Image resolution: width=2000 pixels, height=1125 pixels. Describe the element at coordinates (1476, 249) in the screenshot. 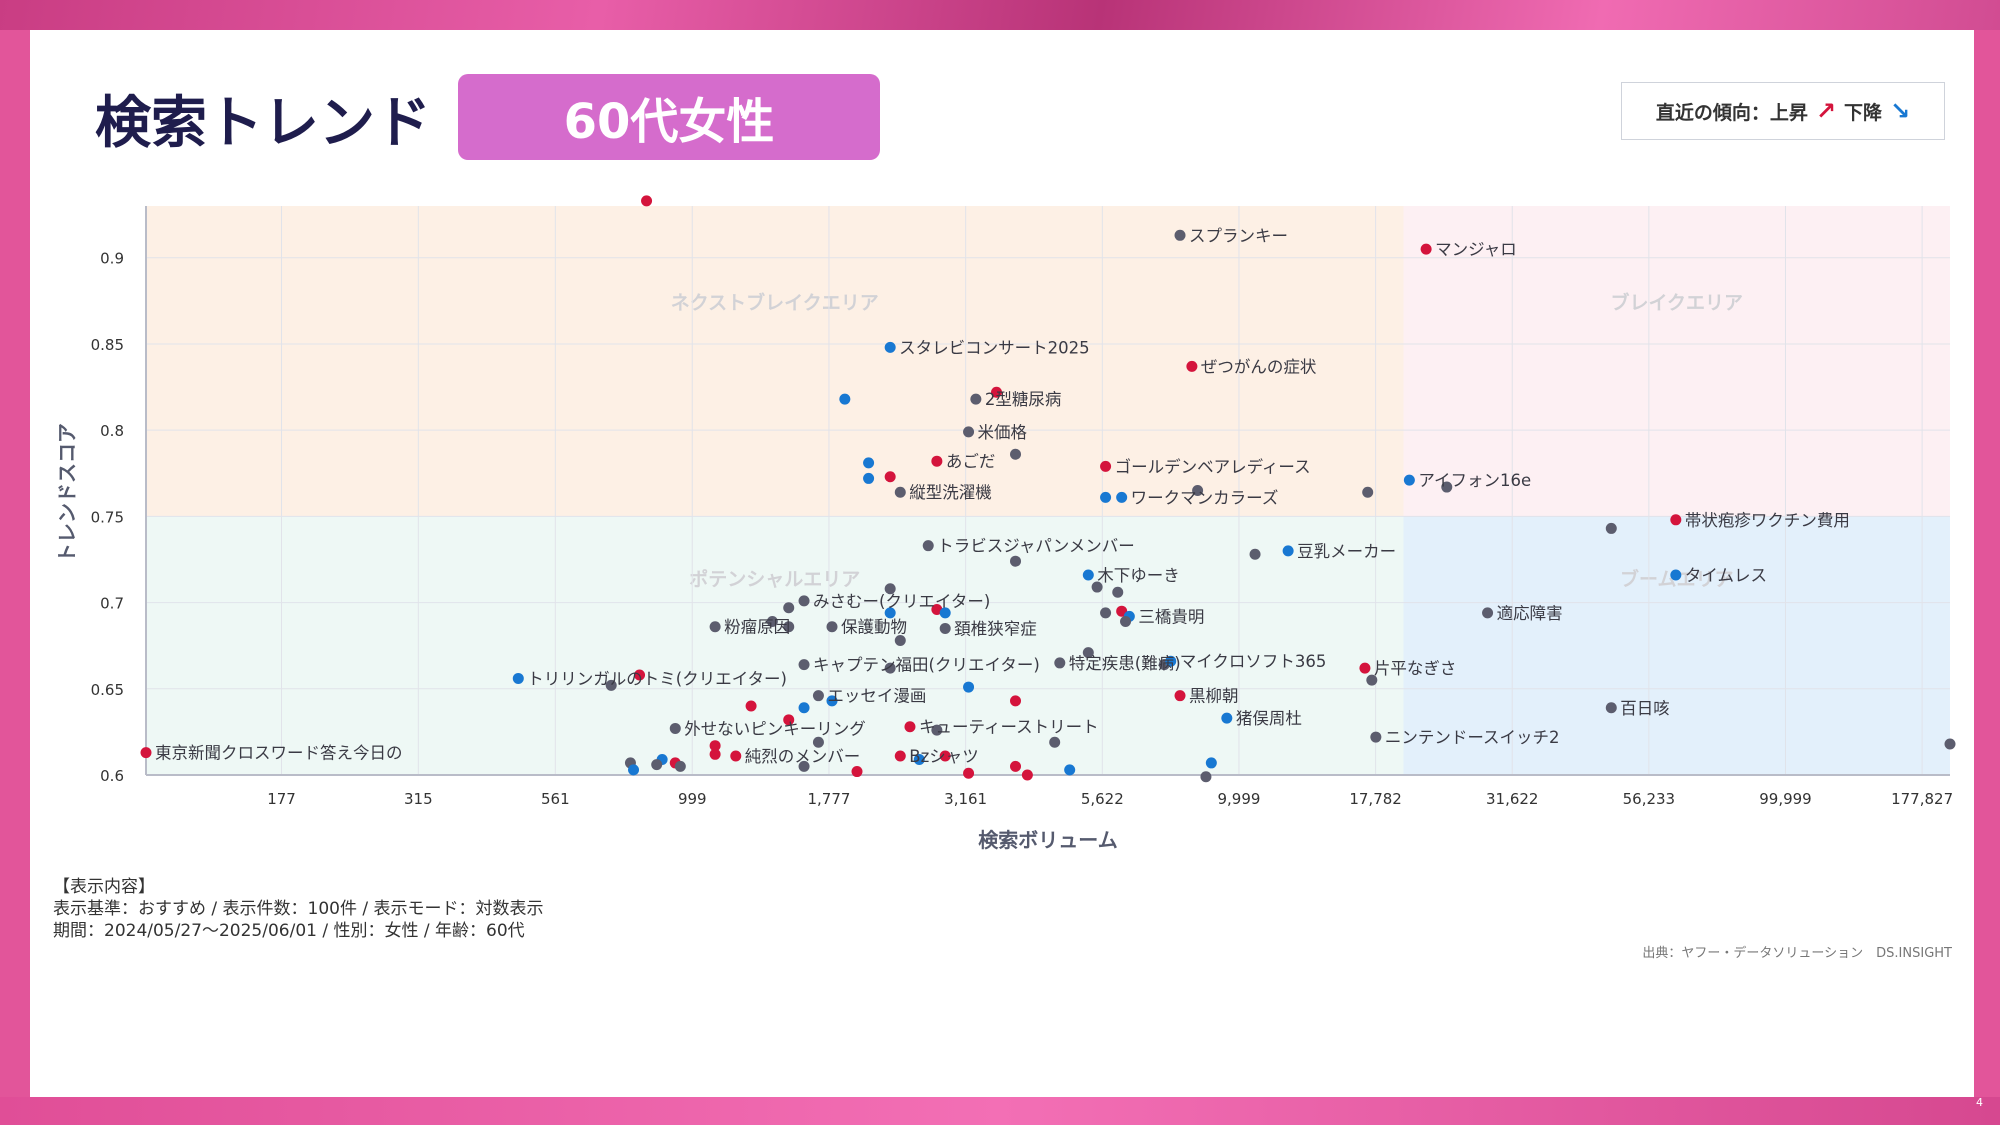

I see `data-point-label: マンジャロ` at that location.